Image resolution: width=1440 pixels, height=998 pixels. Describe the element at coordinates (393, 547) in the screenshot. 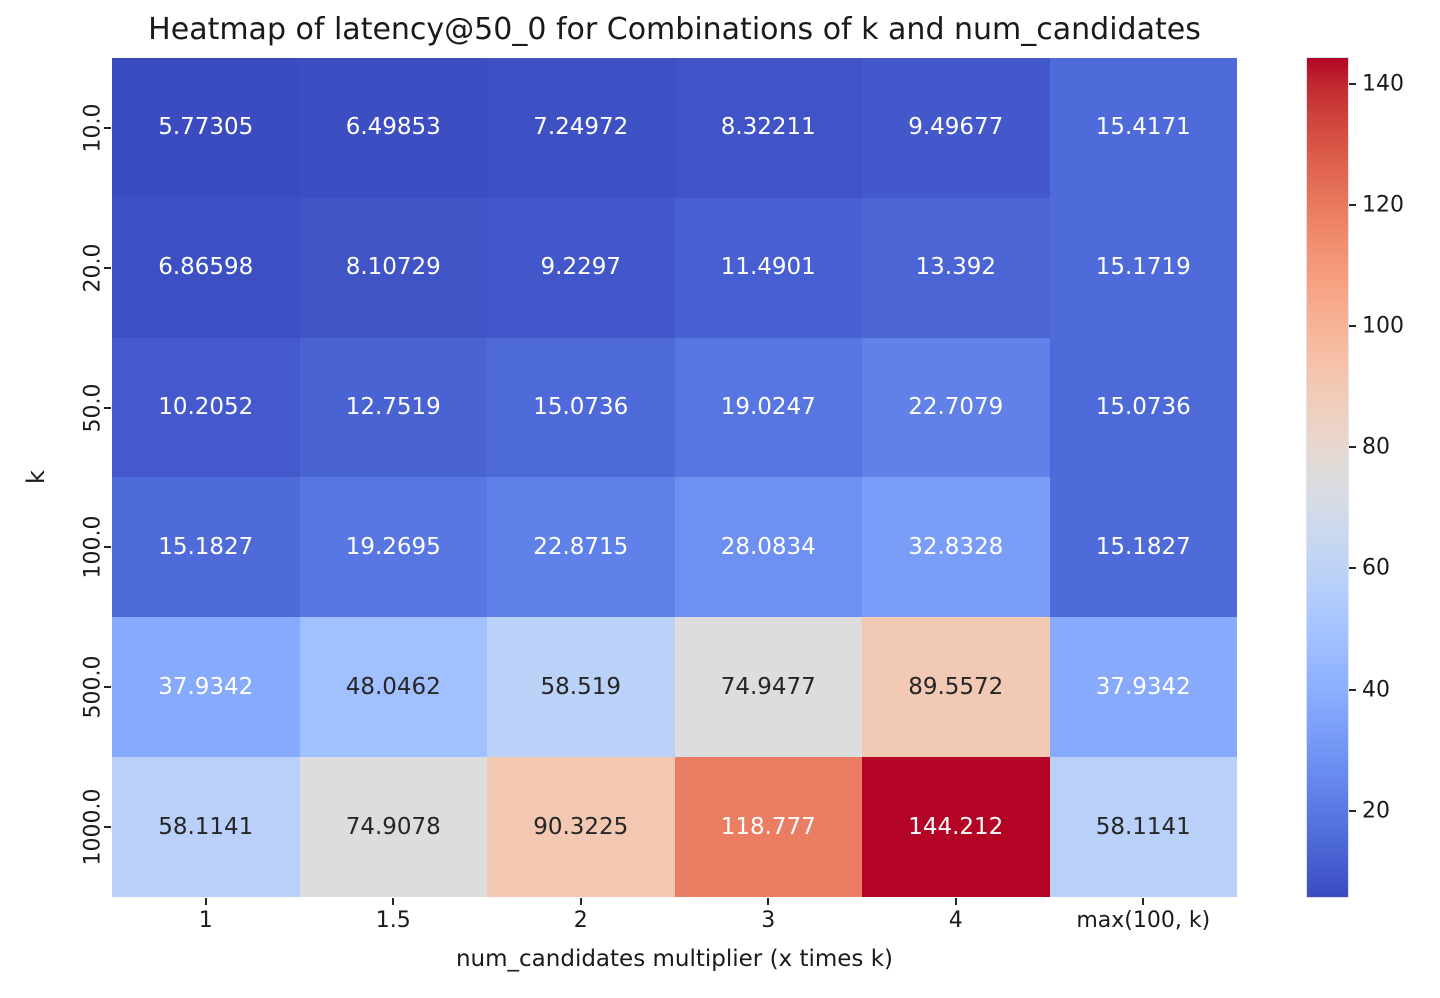

I see `heatmap-cell: 19.2695` at that location.